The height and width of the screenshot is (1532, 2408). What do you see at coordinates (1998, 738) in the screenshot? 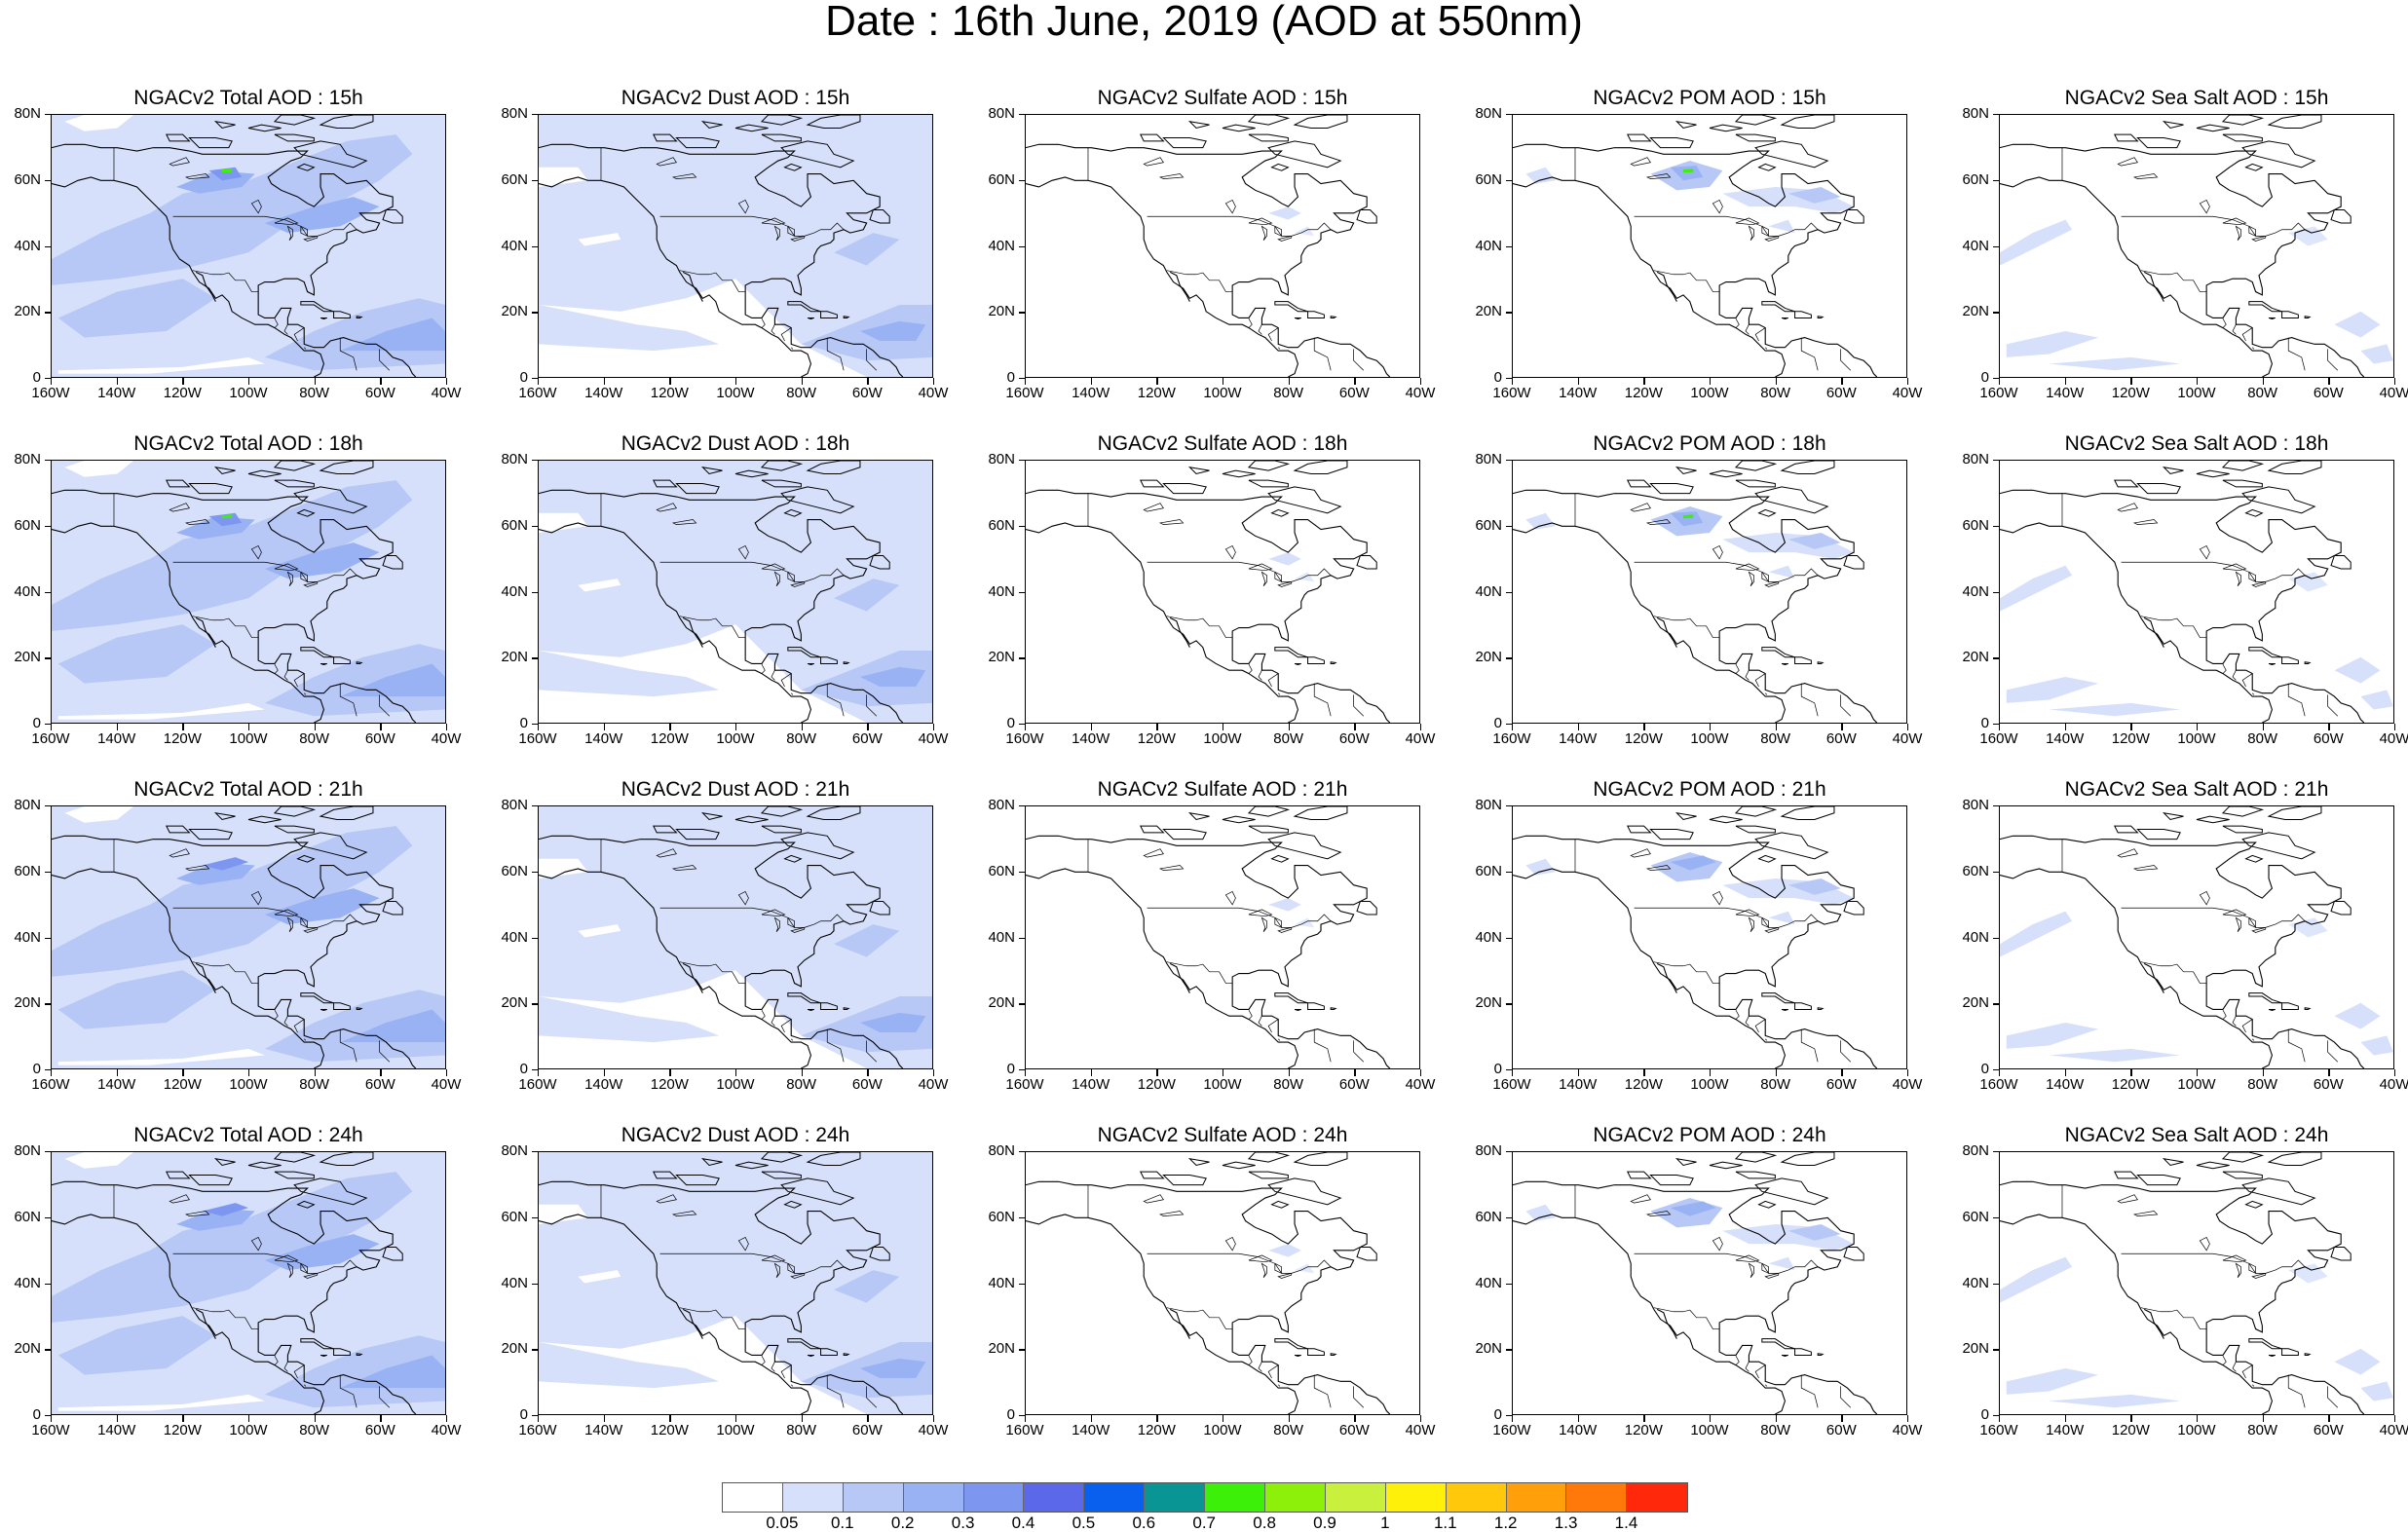
I see `lon-tick-label: 160W` at bounding box center [1998, 738].